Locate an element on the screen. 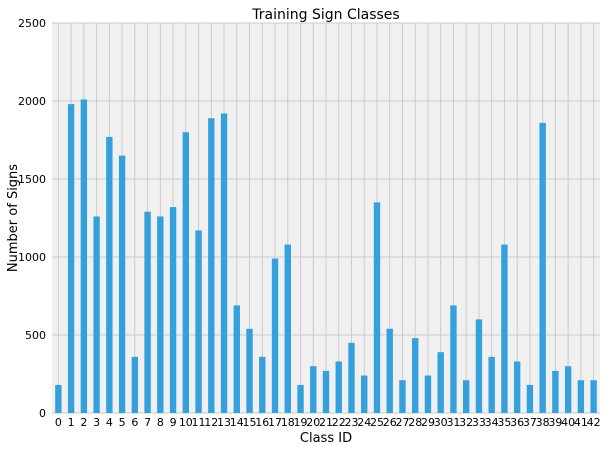 The image size is (607, 451). x-tick-label: 19 is located at coordinates (301, 422).